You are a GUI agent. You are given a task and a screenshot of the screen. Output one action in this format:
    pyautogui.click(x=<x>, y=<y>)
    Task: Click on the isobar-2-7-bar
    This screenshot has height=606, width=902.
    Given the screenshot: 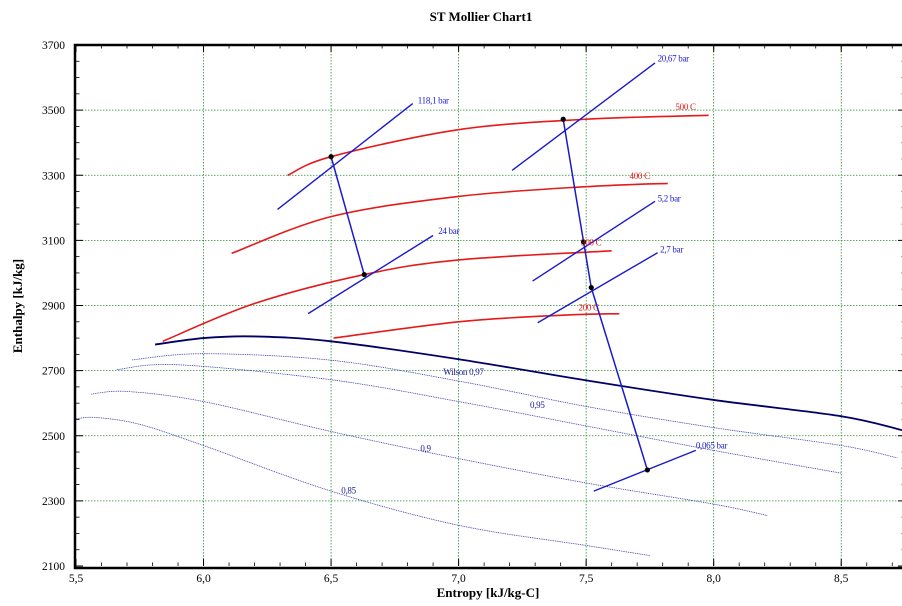 What is the action you would take?
    pyautogui.click(x=597, y=288)
    